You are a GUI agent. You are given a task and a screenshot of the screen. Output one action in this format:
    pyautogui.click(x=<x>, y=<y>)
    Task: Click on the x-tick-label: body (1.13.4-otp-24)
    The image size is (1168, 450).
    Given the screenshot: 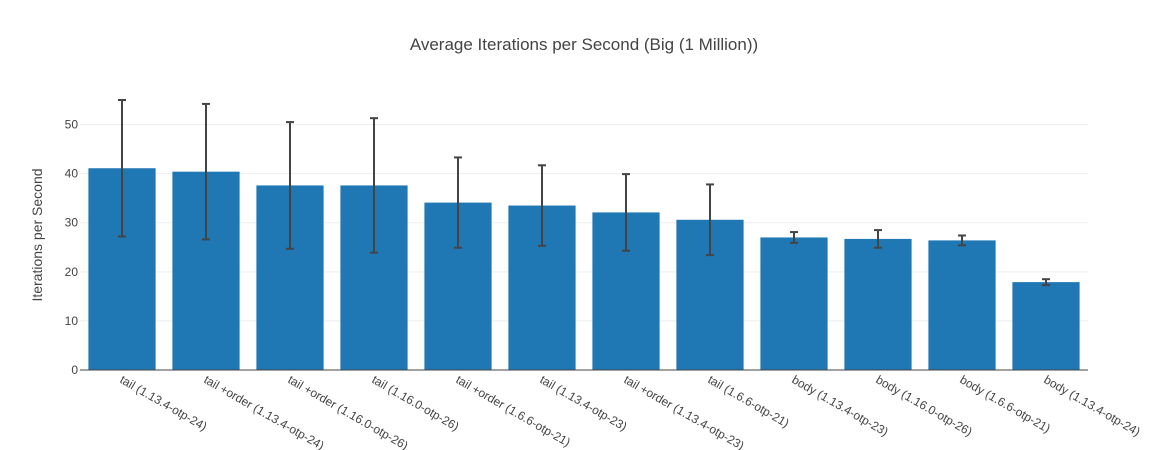 What is the action you would take?
    pyautogui.click(x=1092, y=405)
    